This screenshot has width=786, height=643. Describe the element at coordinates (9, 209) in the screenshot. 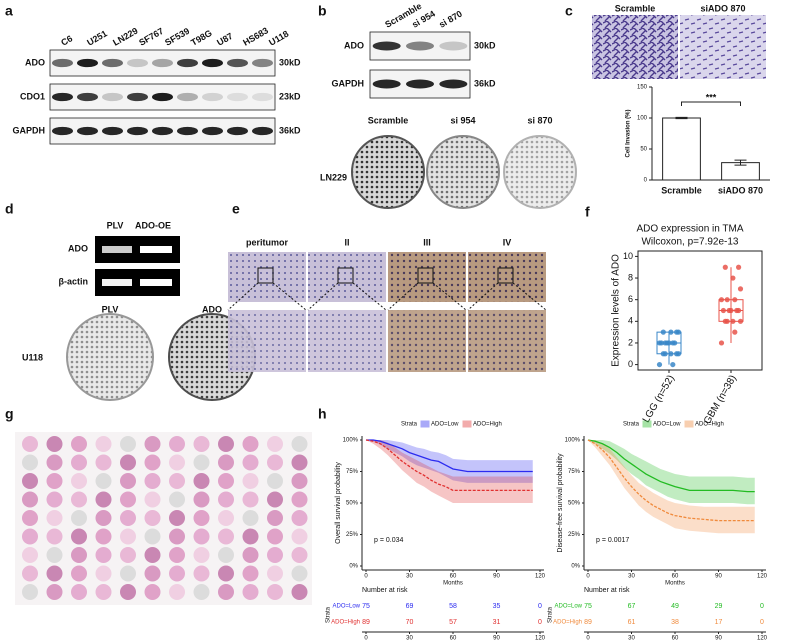

I see `panel-label: d` at that location.